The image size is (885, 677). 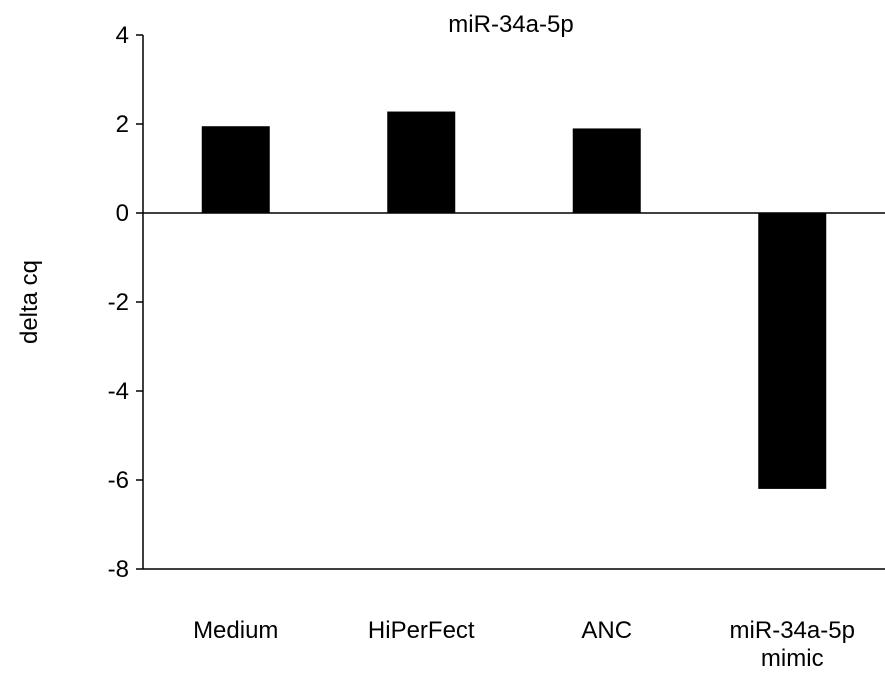 I want to click on x-tick-label-line: Medium, so click(x=235, y=630).